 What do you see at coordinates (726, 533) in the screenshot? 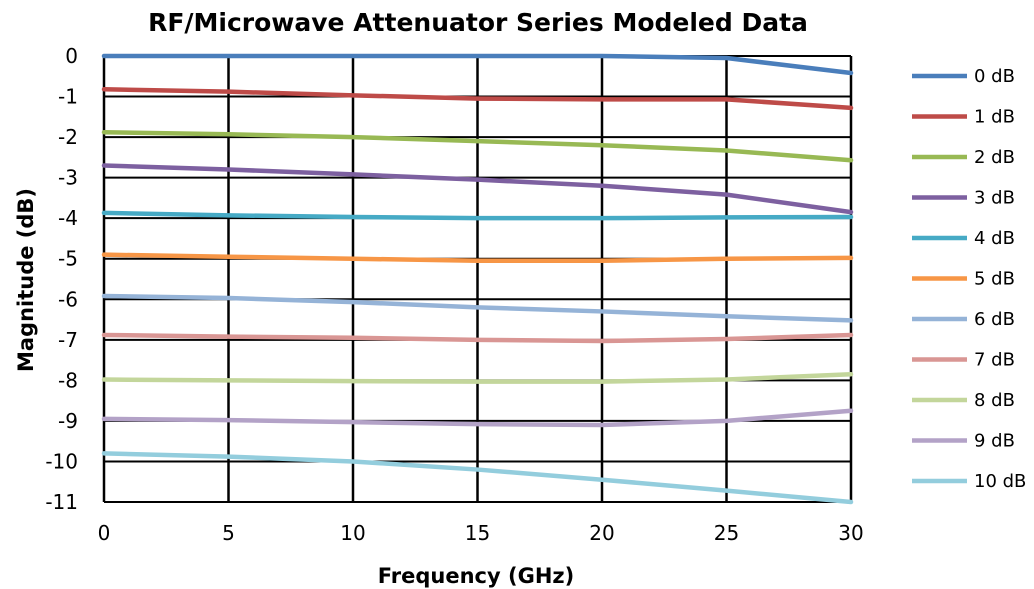
I see `x-tick-label: 25` at bounding box center [726, 533].